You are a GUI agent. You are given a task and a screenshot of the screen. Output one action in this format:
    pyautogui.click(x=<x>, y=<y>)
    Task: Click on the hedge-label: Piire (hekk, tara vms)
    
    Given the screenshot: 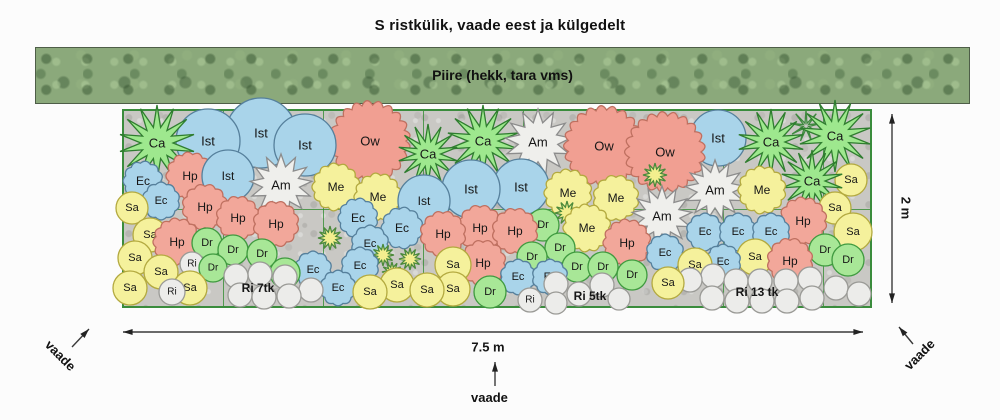 What is the action you would take?
    pyautogui.click(x=502, y=75)
    